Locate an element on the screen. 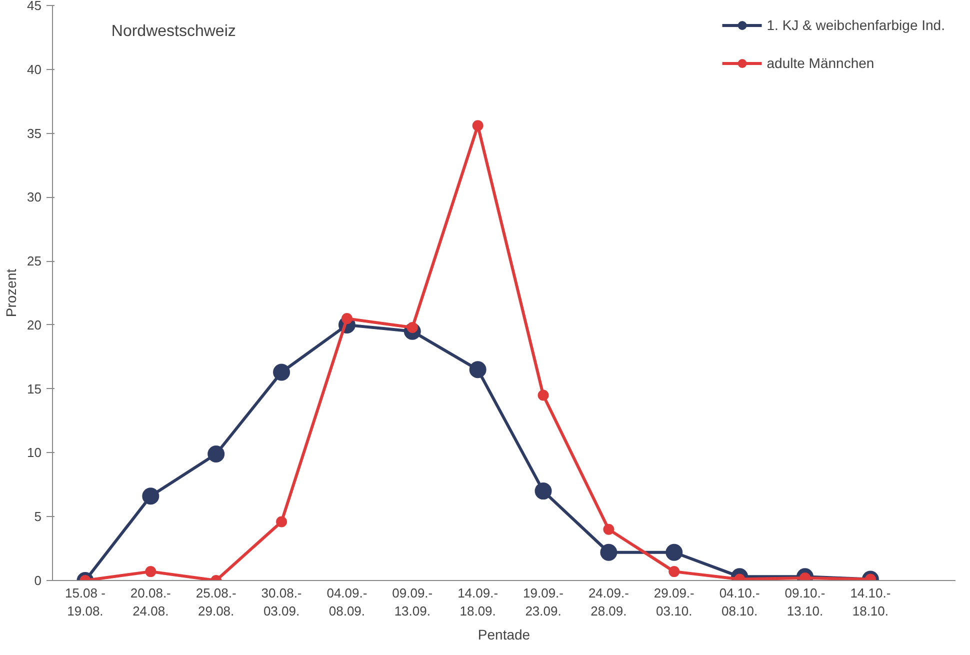 This screenshot has height=655, width=970. x-tick-label: 09.09.- 13.09. is located at coordinates (412, 602).